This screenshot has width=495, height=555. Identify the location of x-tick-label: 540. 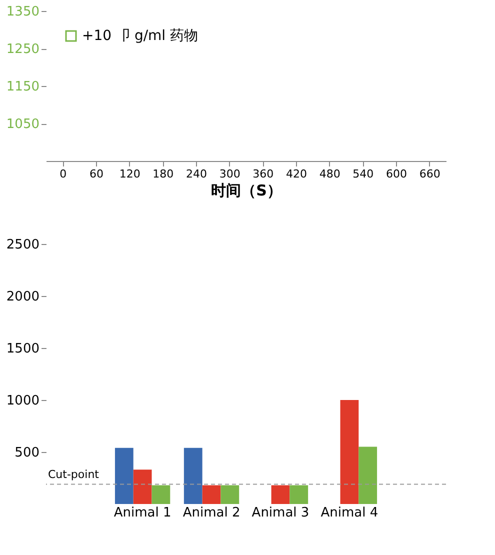
(363, 174).